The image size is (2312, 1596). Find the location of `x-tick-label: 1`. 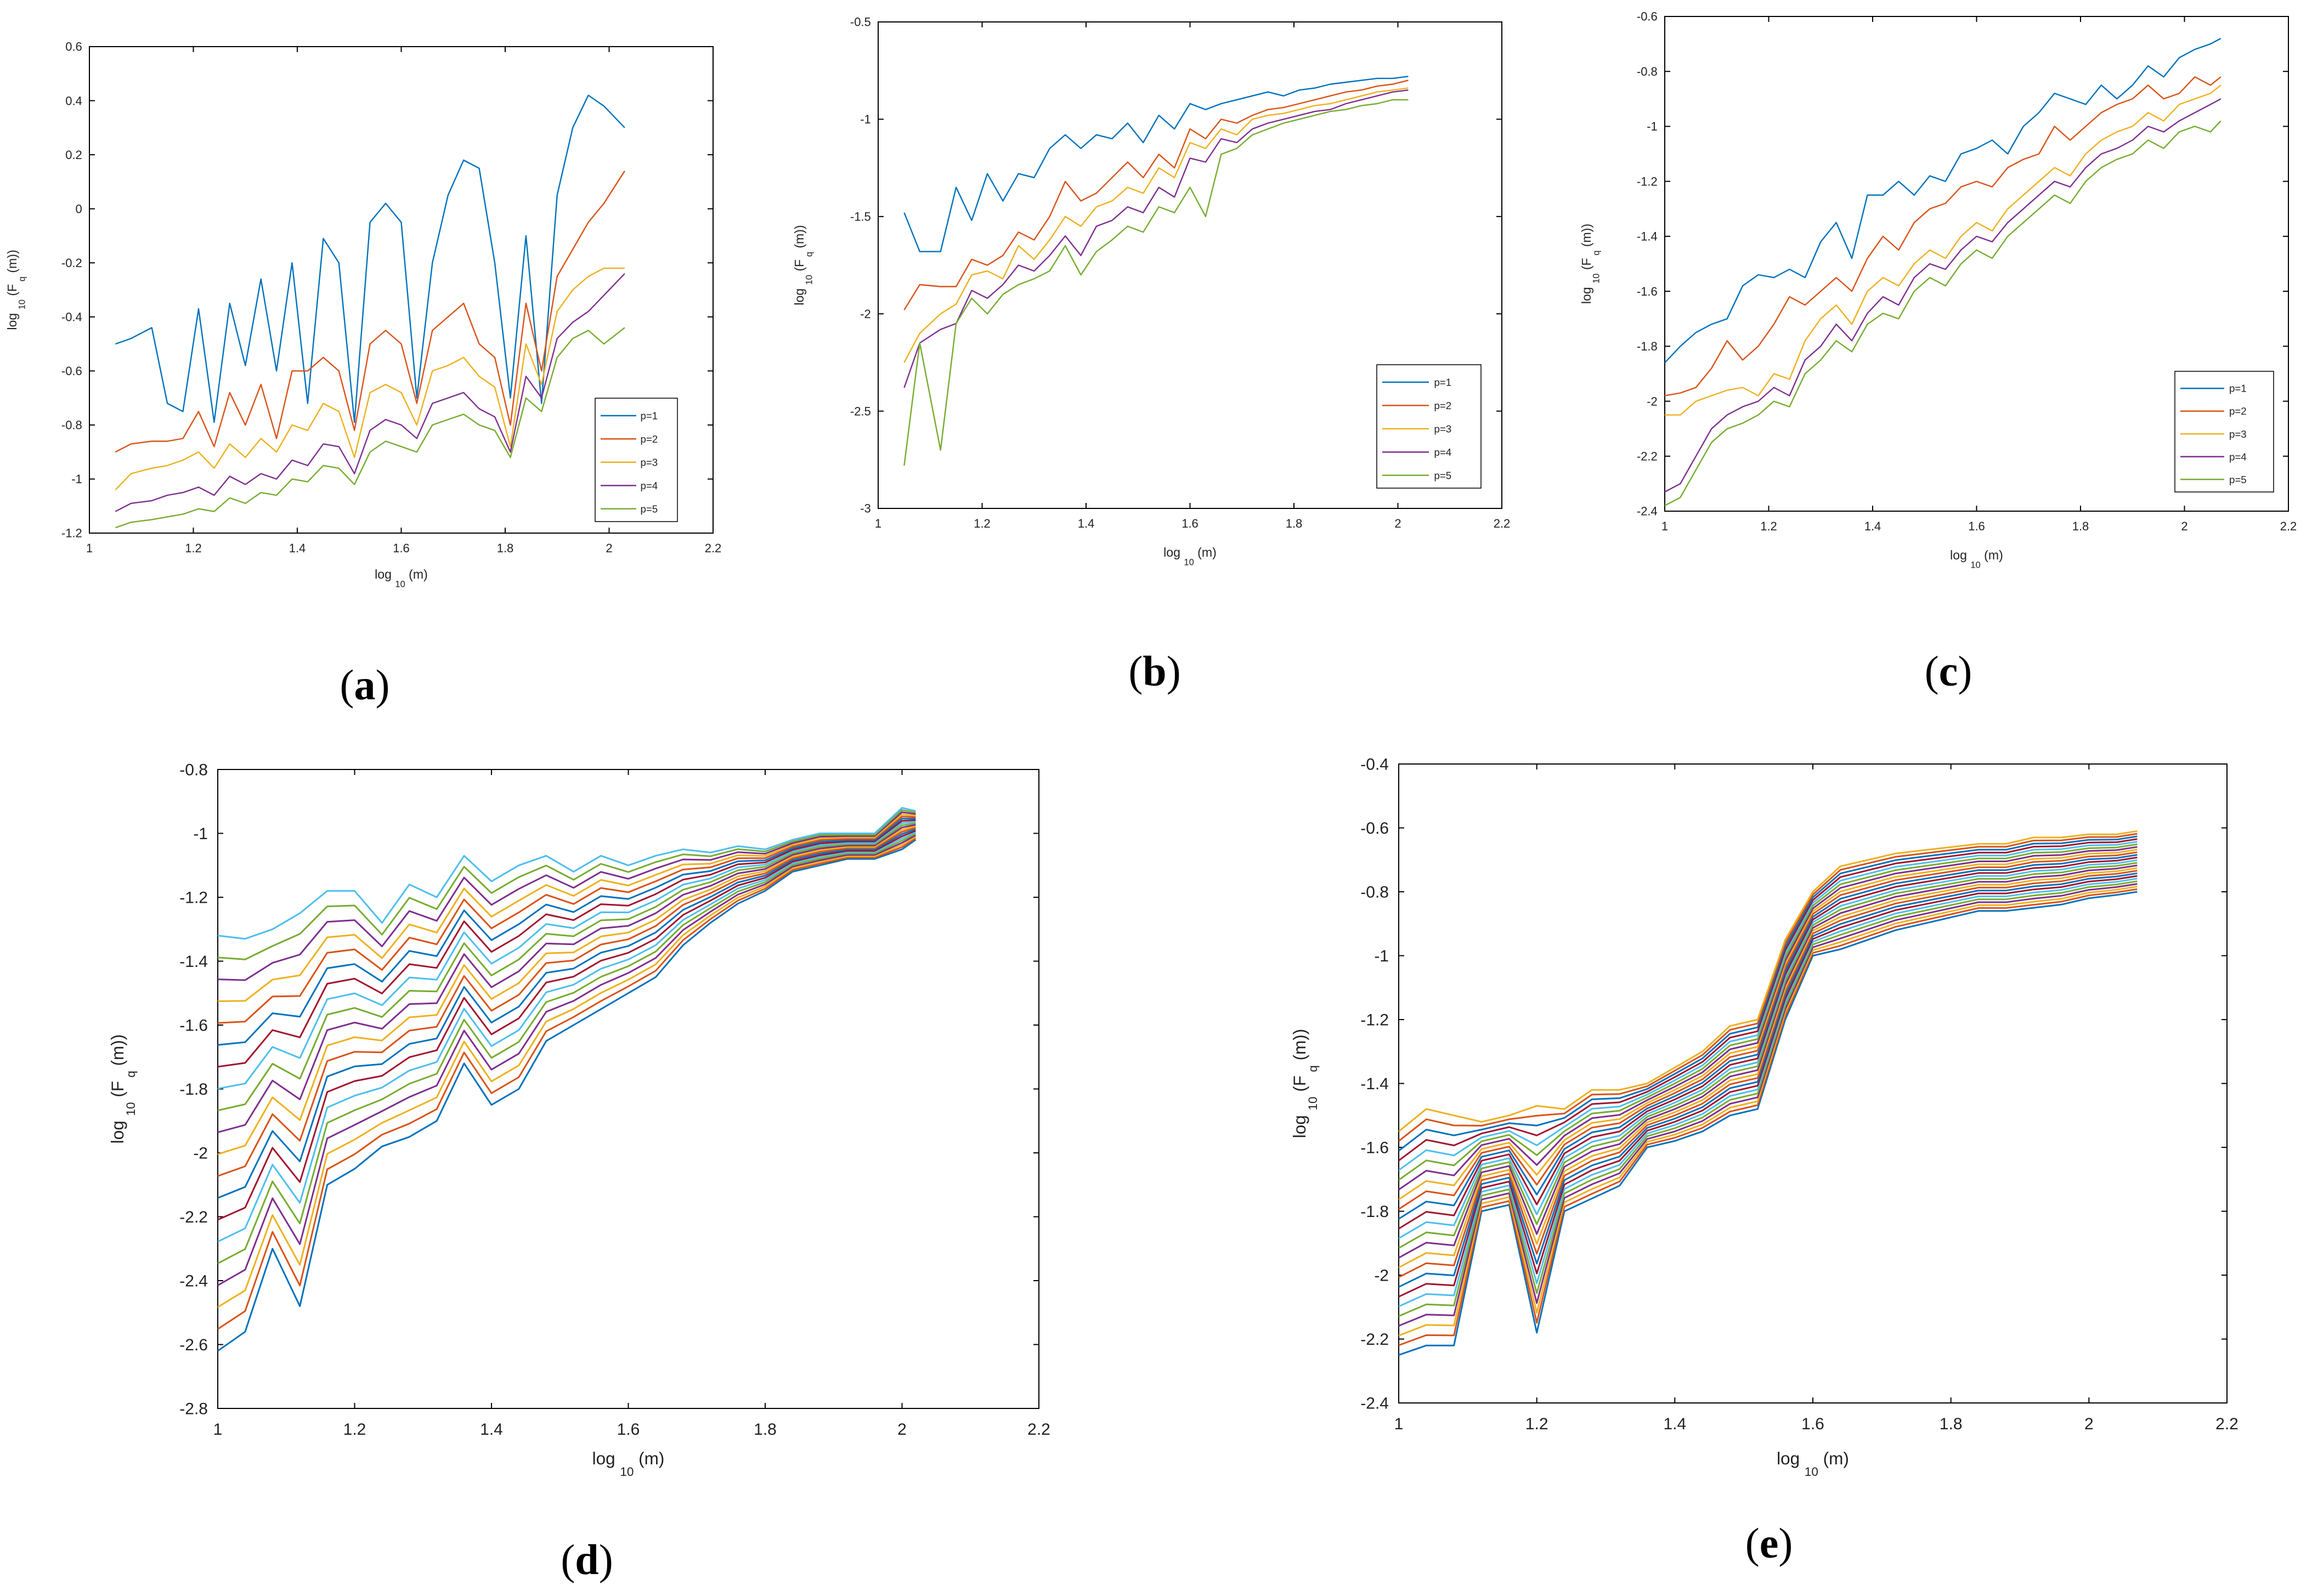

x-tick-label: 1 is located at coordinates (218, 1429).